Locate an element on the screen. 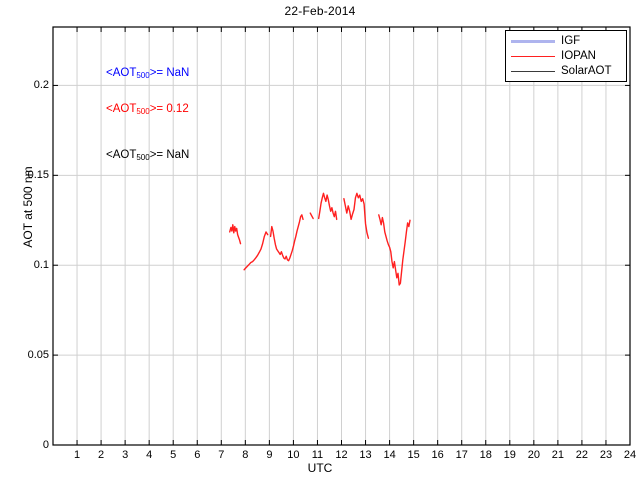 The height and width of the screenshot is (480, 640). x-tick-6: 6 is located at coordinates (197, 455).